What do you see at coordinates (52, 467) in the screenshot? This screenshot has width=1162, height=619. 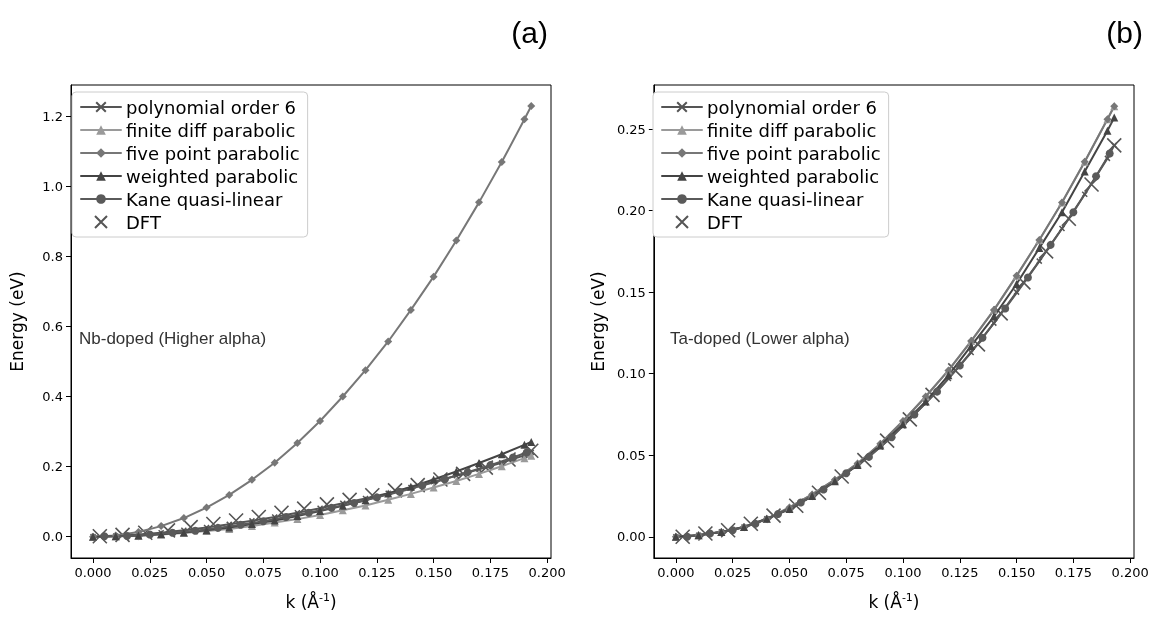 I see `y-tick-label: 0.2` at bounding box center [52, 467].